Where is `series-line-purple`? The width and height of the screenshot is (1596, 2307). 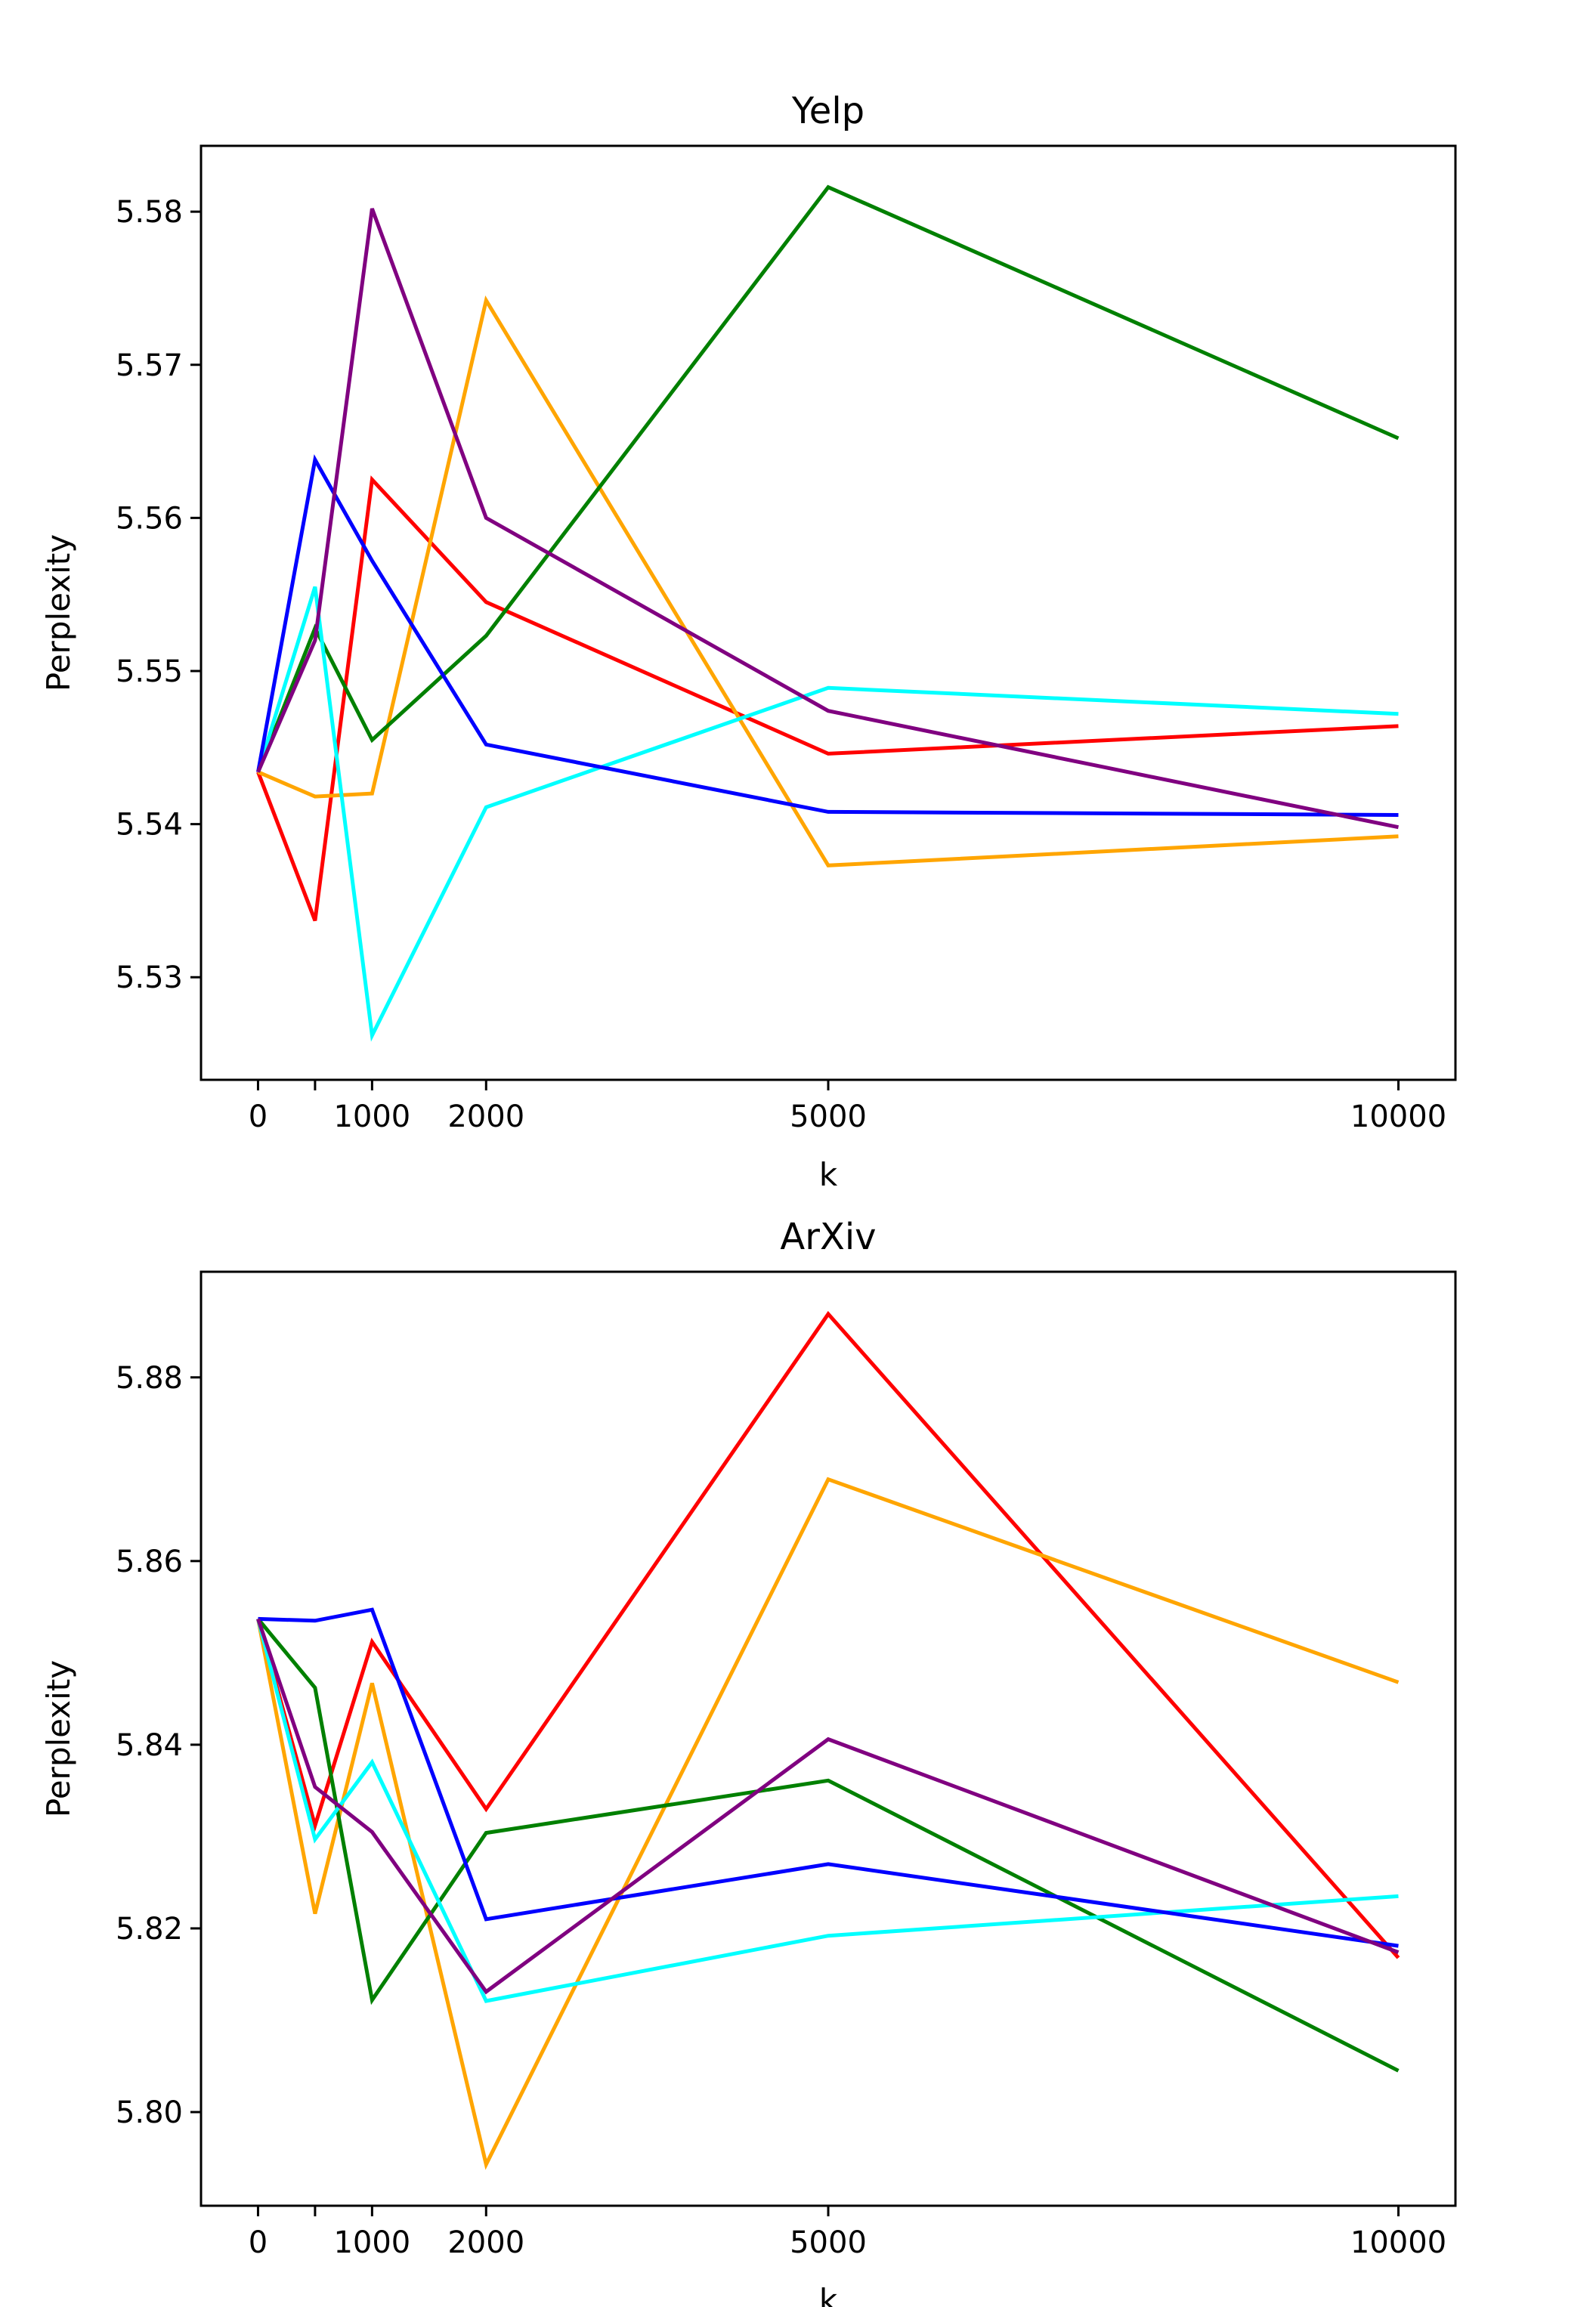
series-line-purple is located at coordinates (828, 1806).